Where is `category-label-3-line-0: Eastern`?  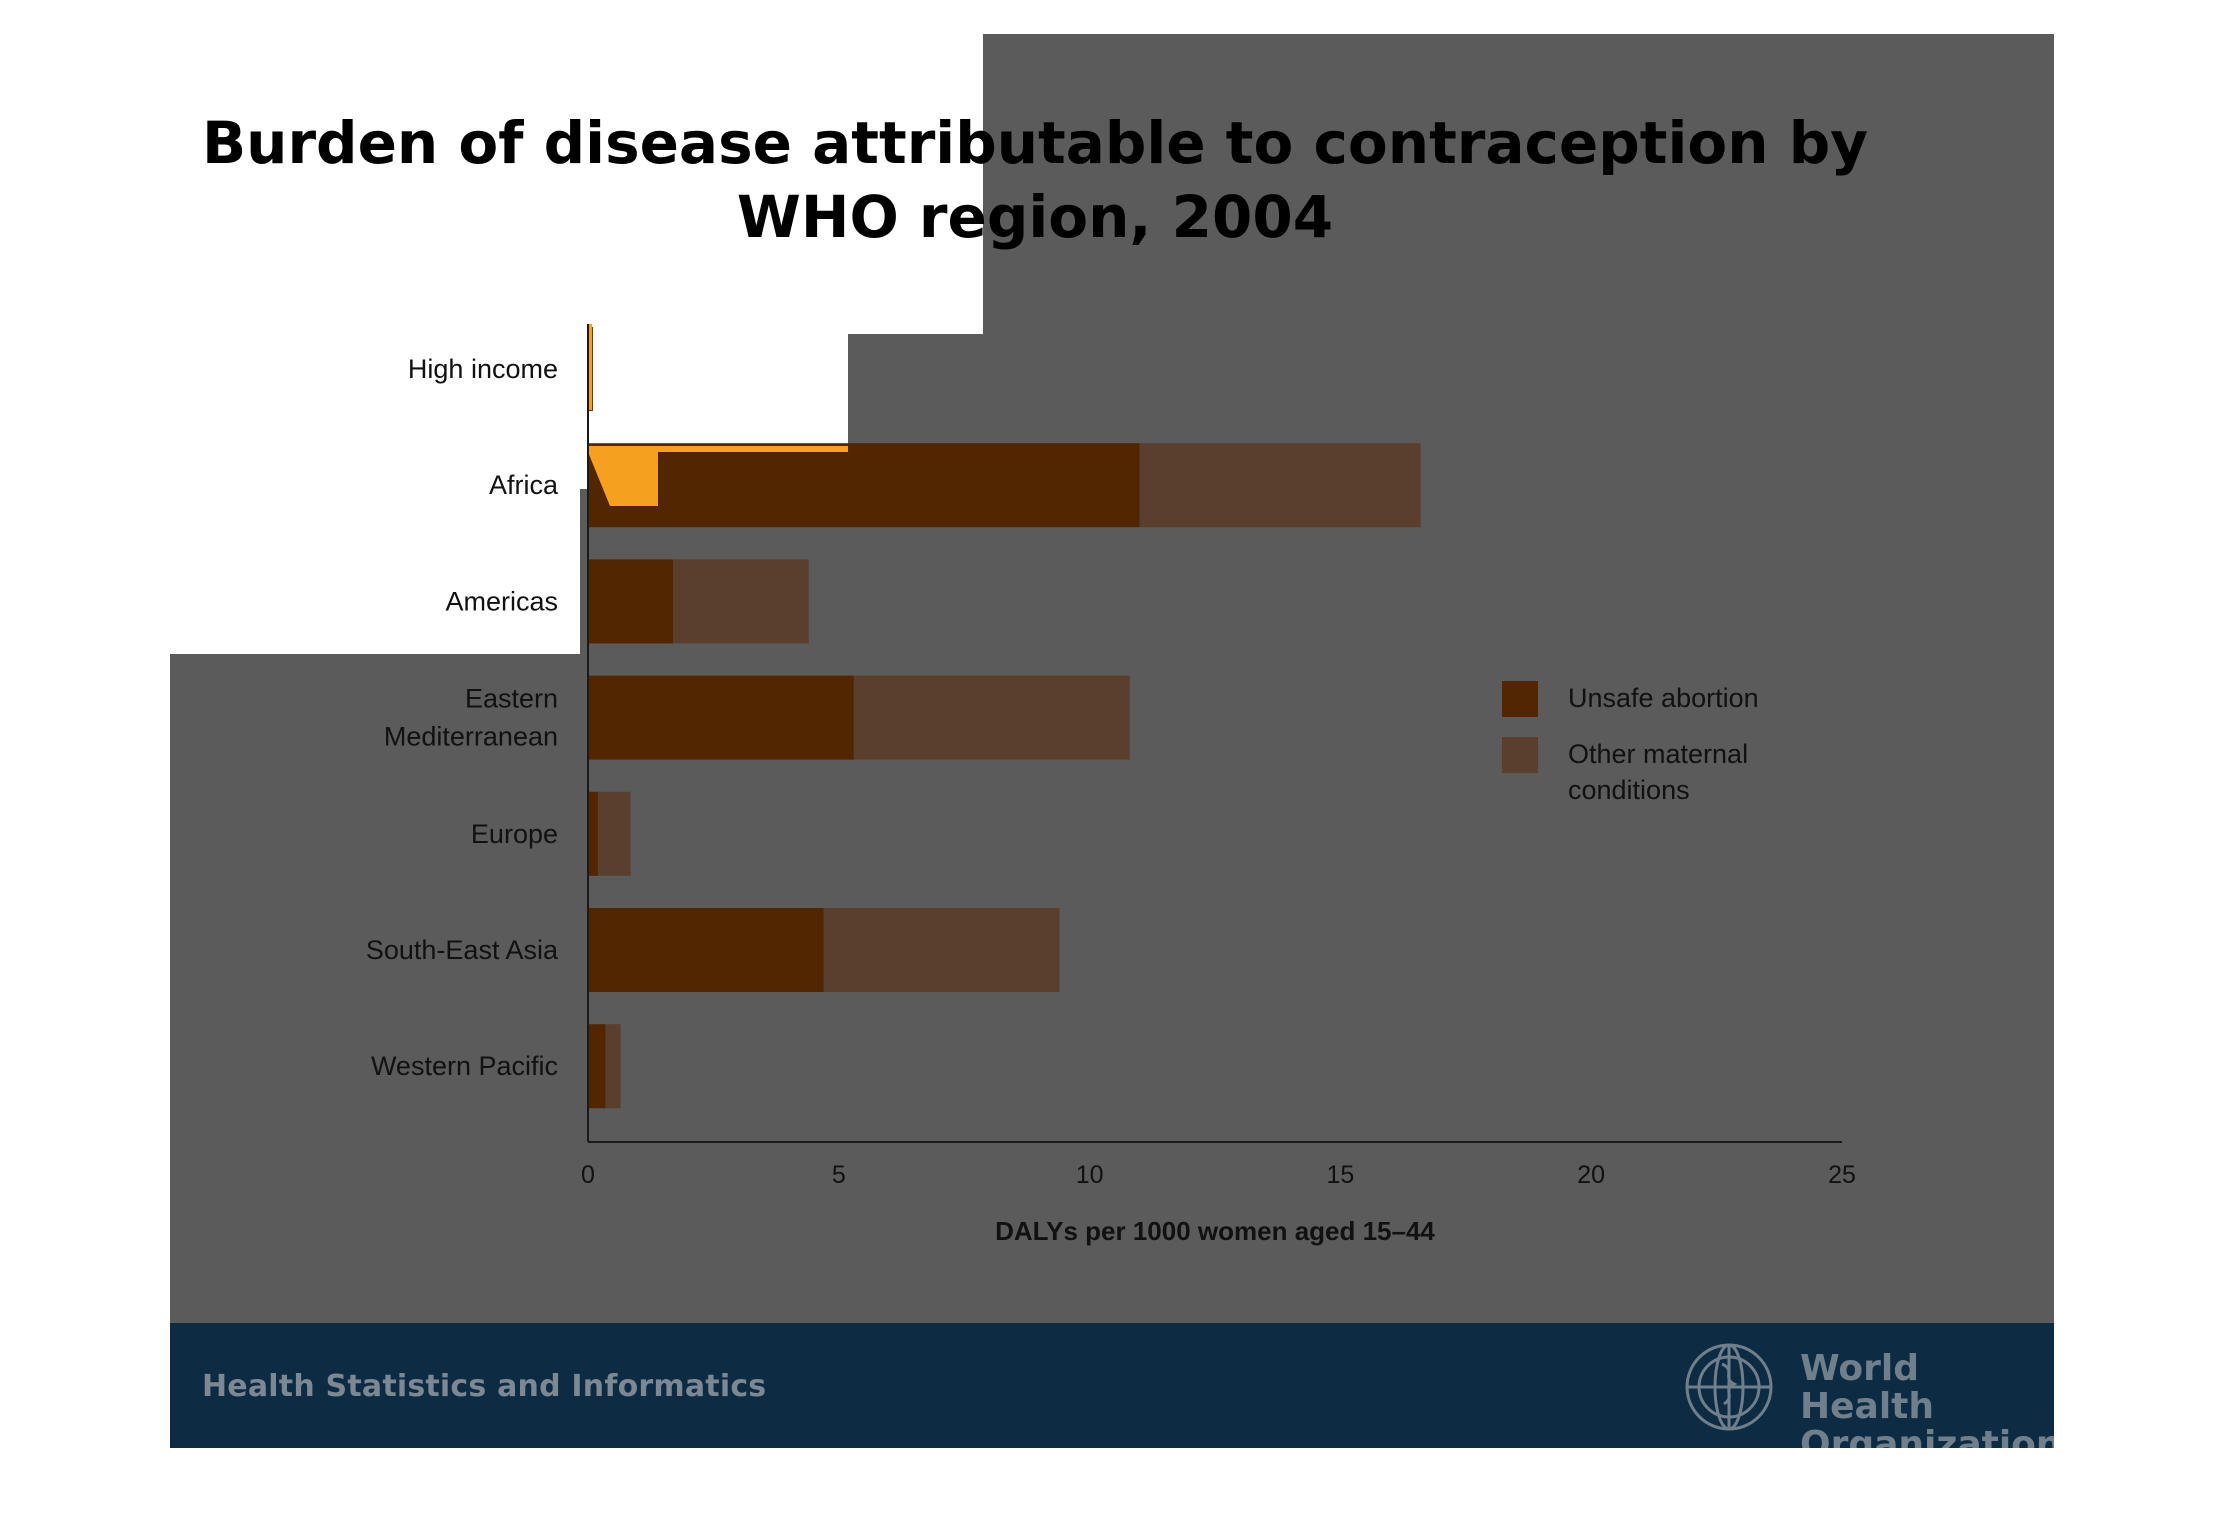 category-label-3-line-0: Eastern is located at coordinates (511, 699).